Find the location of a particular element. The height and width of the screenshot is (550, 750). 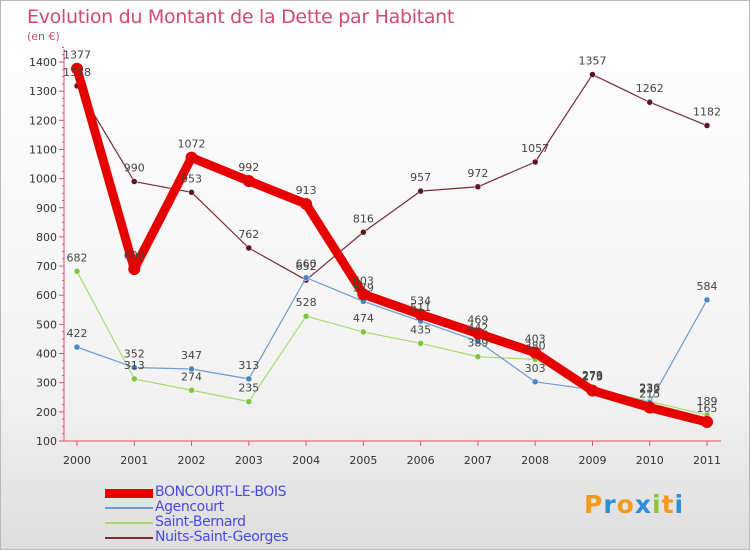

data-label: 913 is located at coordinates (306, 190).